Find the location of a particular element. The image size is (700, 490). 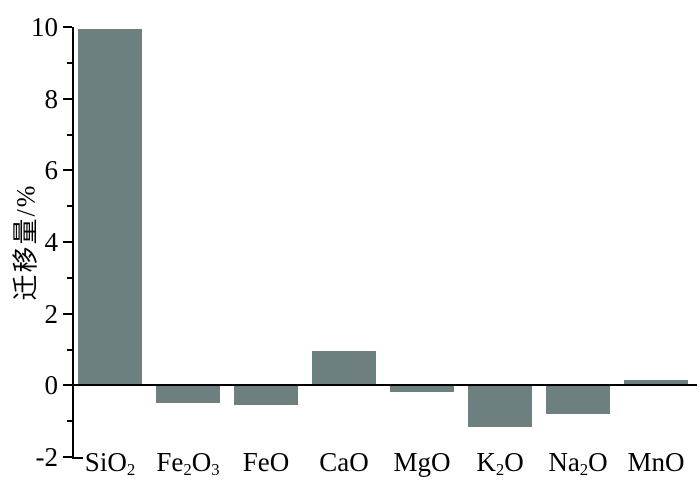

x-axis-corner-stub is located at coordinates (77, 458).